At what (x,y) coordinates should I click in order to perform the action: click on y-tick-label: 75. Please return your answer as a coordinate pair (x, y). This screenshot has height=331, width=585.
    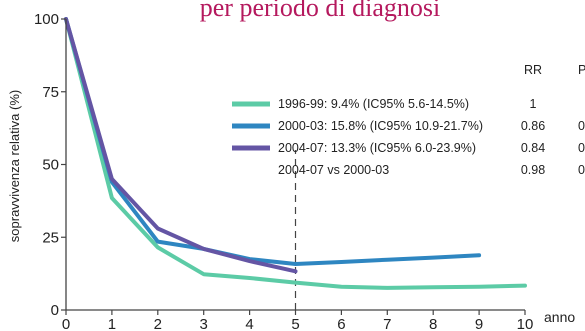
    Looking at the image, I should click on (50, 92).